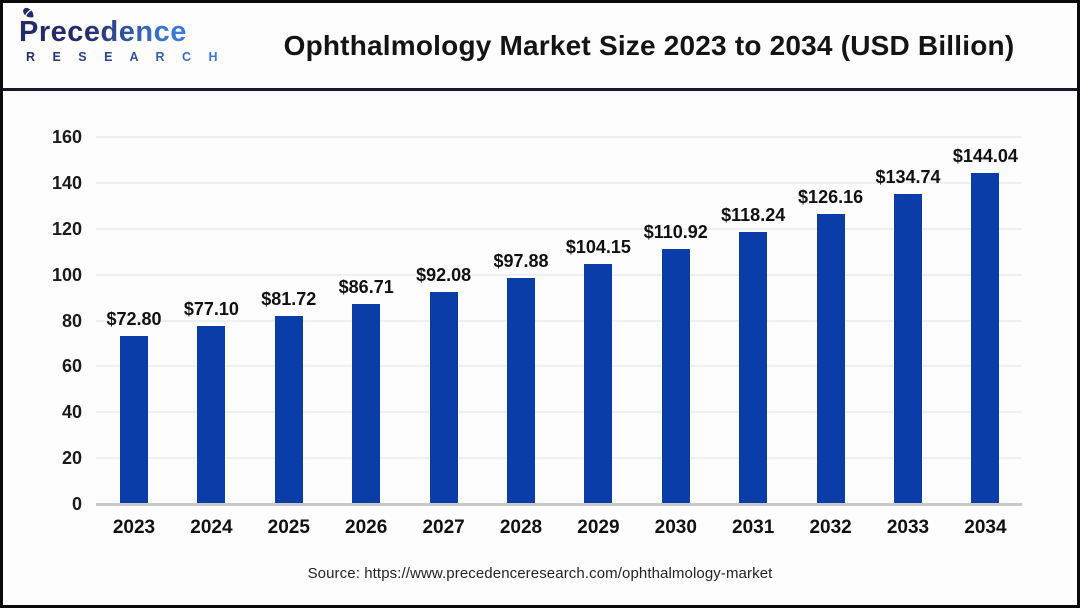 The height and width of the screenshot is (608, 1080). Describe the element at coordinates (211, 527) in the screenshot. I see `x-axis-label-2024: 2024` at that location.